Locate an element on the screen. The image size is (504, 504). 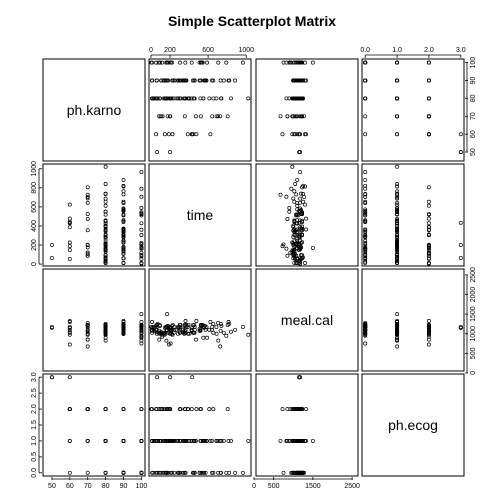
tick-label: 200 is located at coordinates (170, 50).